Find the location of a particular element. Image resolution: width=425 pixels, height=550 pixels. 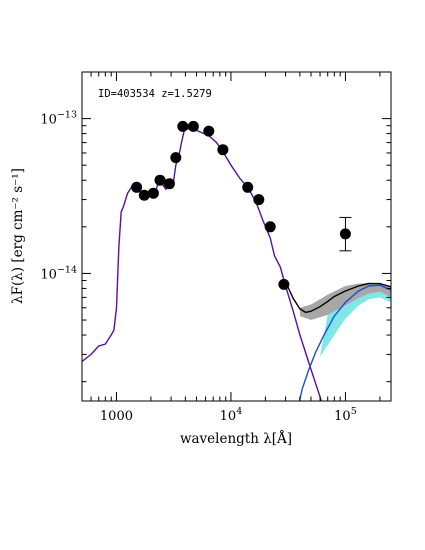

x-tick-label: 1000 is located at coordinates (116, 416).